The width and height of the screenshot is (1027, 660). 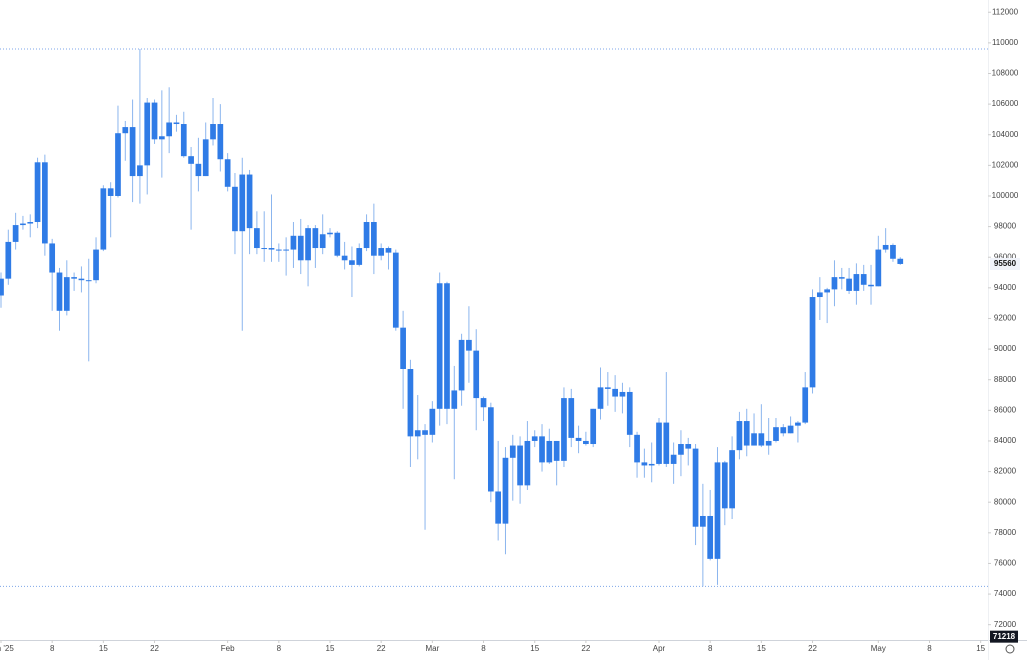 What do you see at coordinates (1010, 649) in the screenshot?
I see `settings-icon` at bounding box center [1010, 649].